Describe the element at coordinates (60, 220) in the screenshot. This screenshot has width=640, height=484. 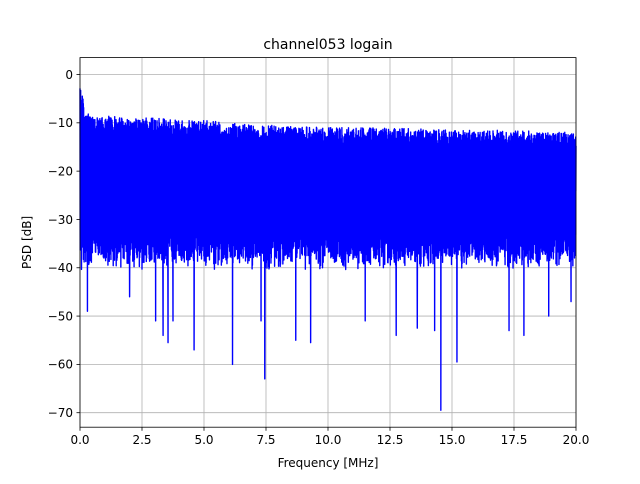
I see `y-tick-label: −30` at that location.